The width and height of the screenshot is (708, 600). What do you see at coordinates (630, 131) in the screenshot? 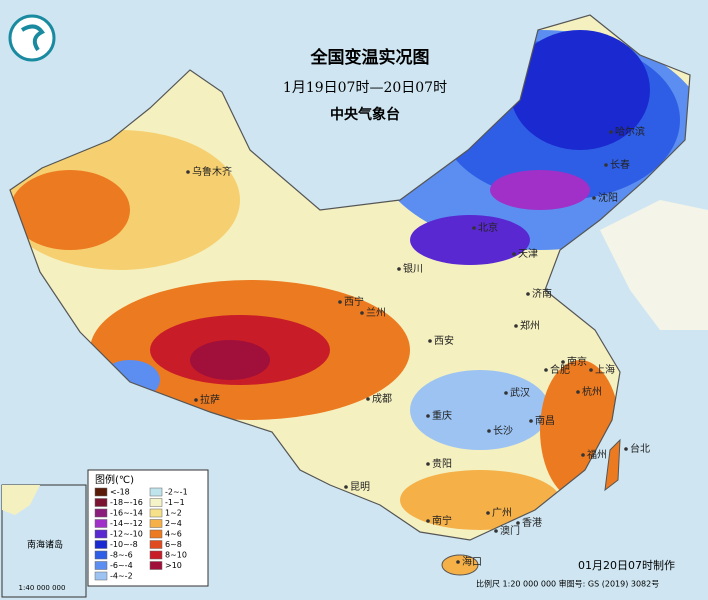
I see `city-label: 哈尔滨` at bounding box center [630, 131].